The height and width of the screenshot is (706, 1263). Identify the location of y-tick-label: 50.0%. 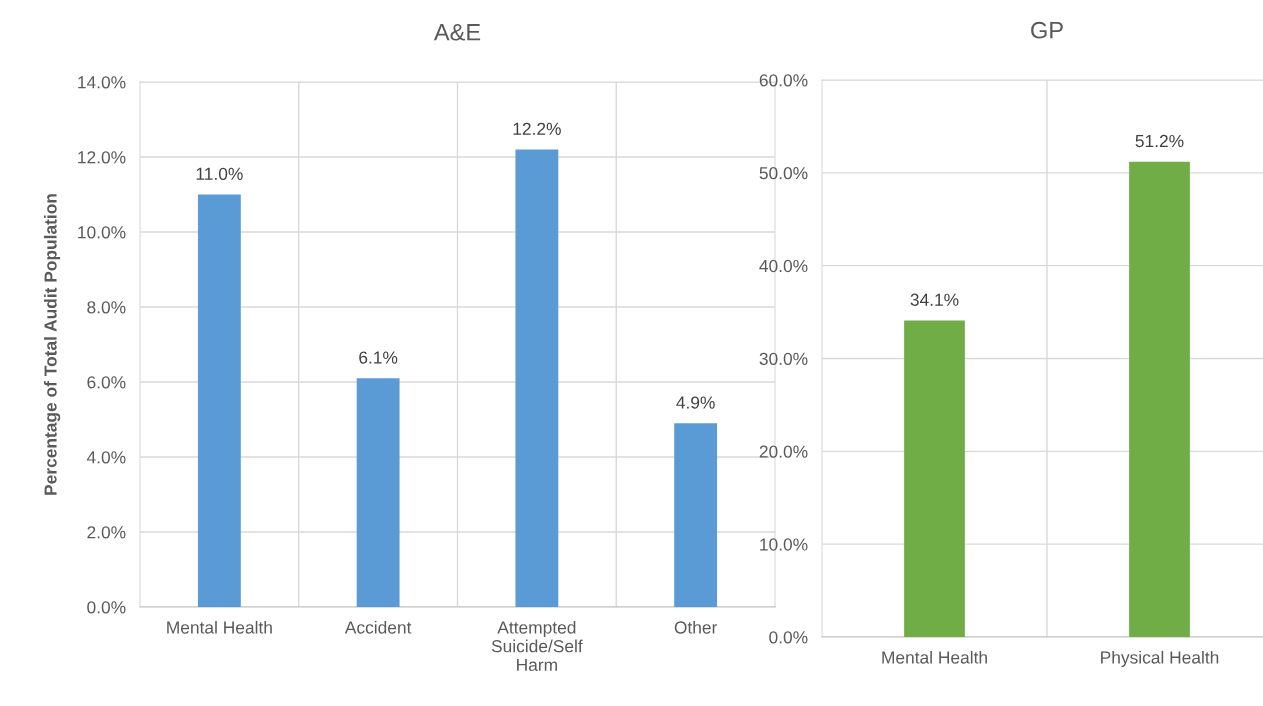
(783, 173).